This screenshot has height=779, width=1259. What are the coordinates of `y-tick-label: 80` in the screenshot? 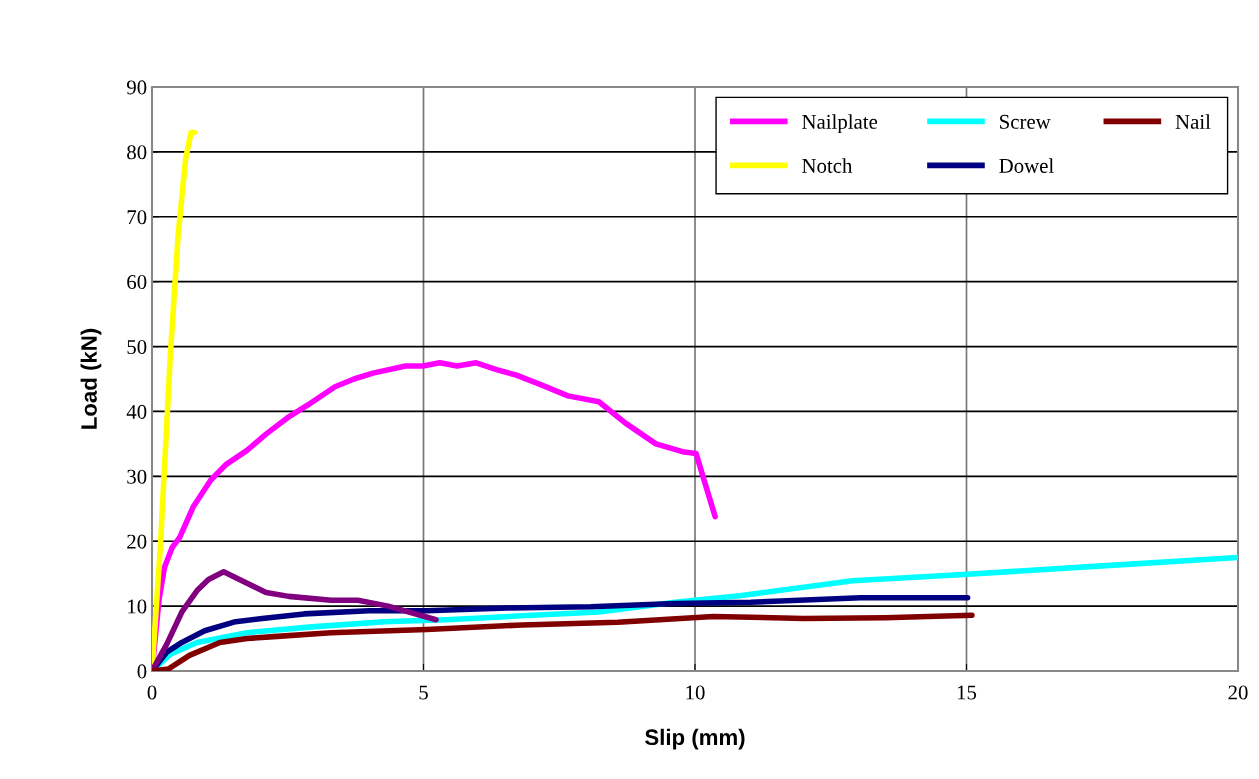 It's located at (137, 152).